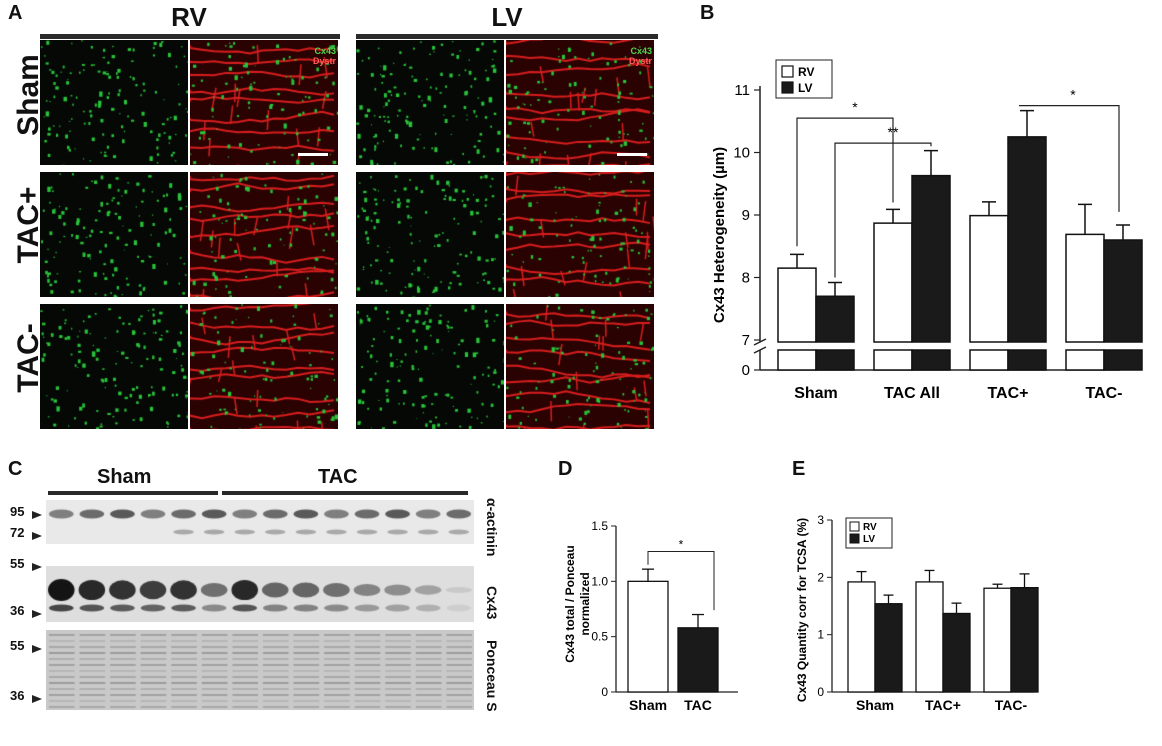 The height and width of the screenshot is (746, 1162). What do you see at coordinates (604, 692) in the screenshot?
I see `chart-d-ytick-label: 0` at bounding box center [604, 692].